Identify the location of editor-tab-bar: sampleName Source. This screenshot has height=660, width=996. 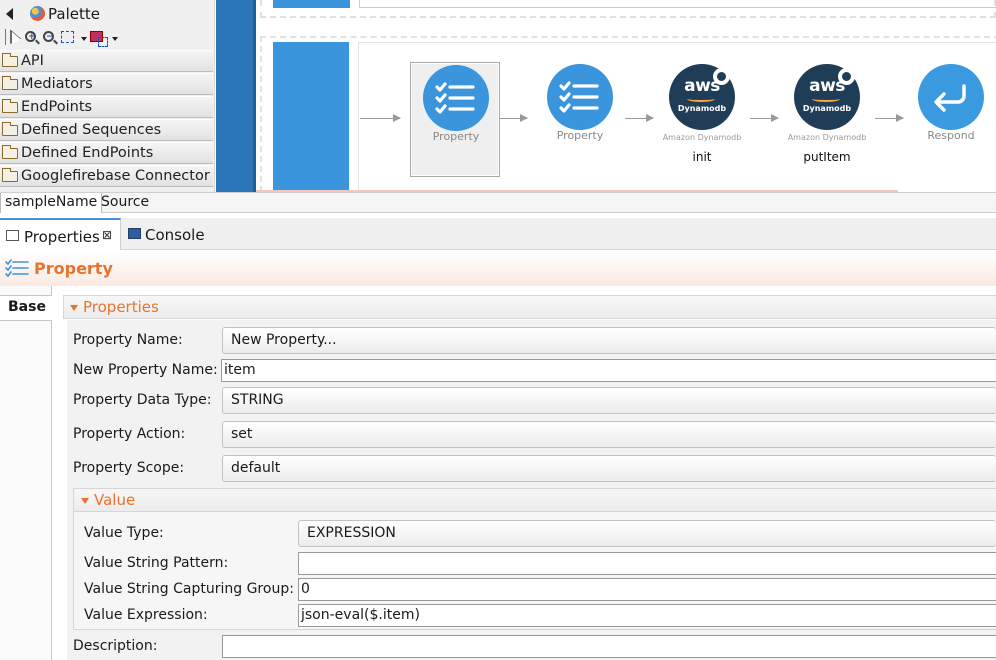
(498, 202).